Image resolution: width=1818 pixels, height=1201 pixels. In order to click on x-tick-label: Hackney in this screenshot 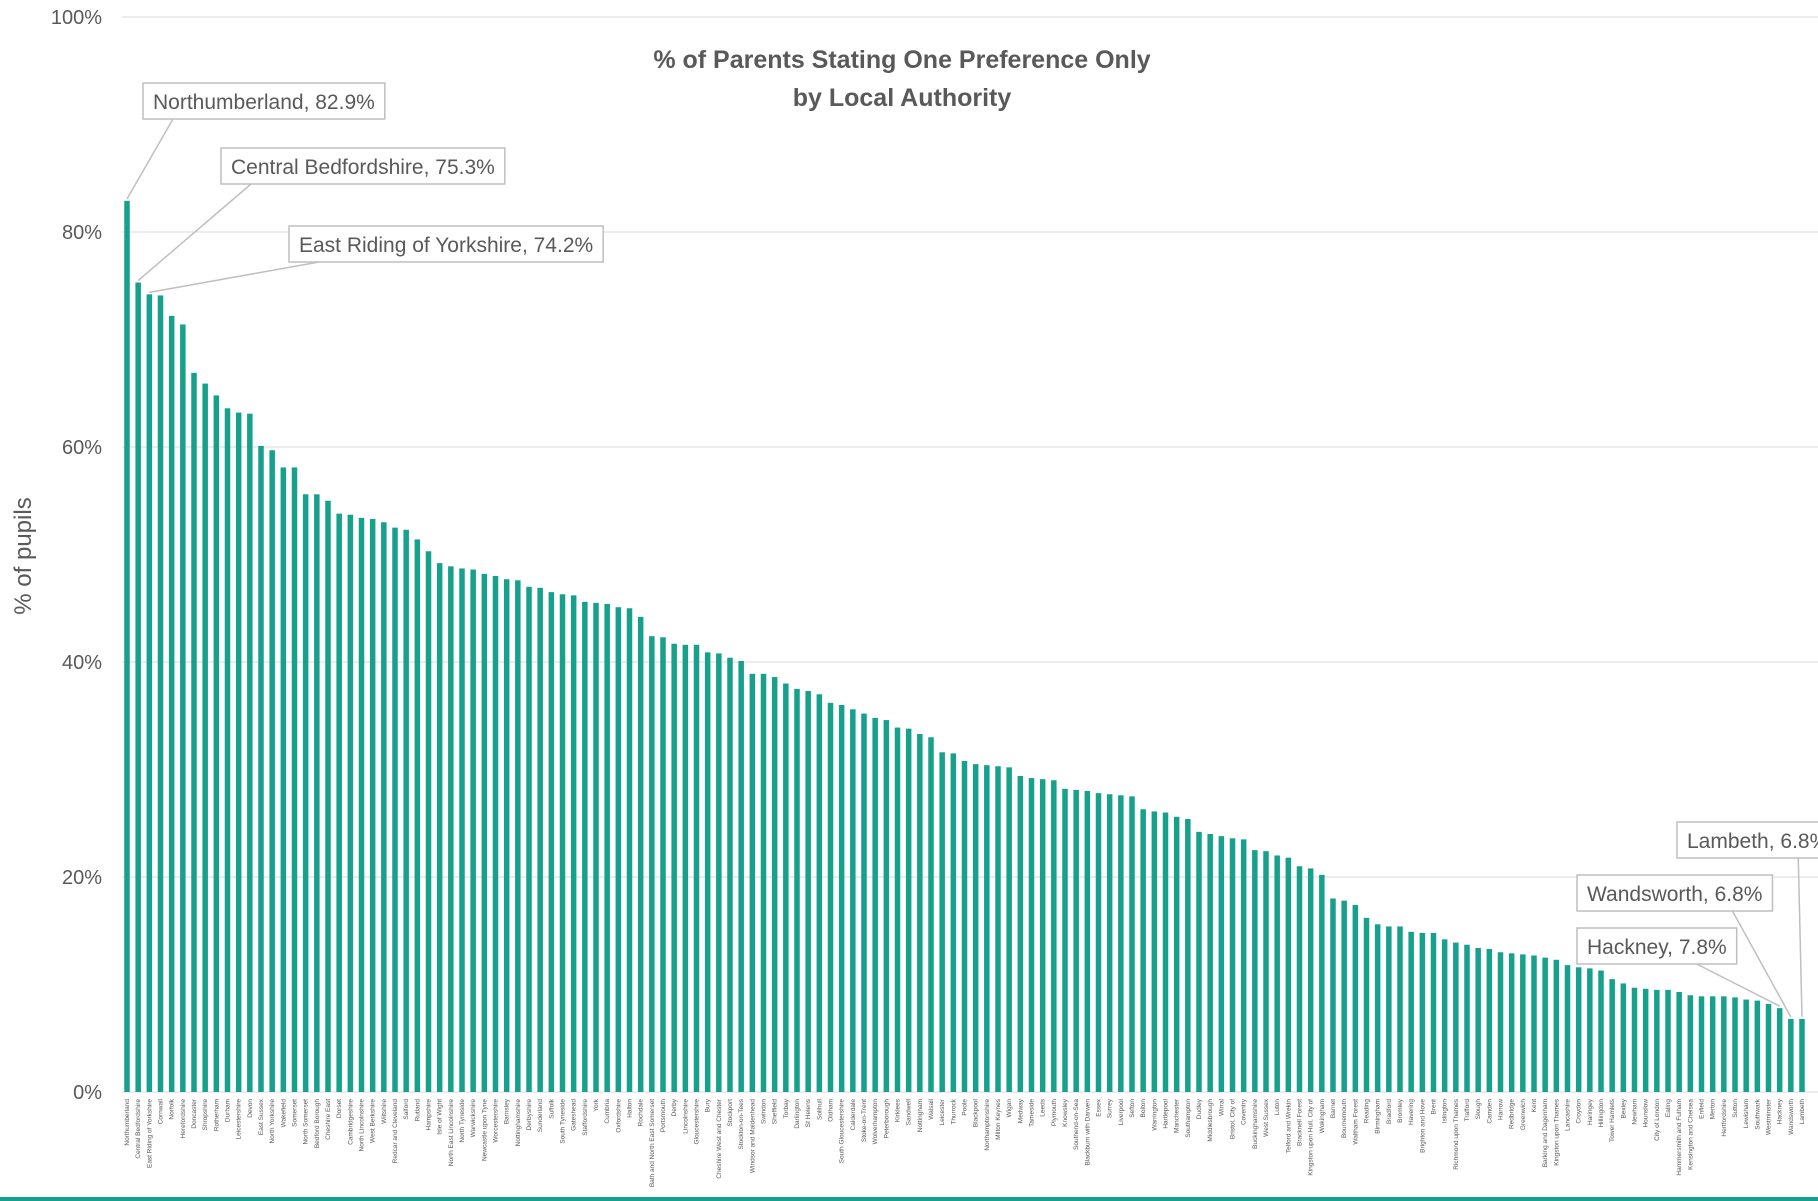, I will do `click(1780, 1111)`.